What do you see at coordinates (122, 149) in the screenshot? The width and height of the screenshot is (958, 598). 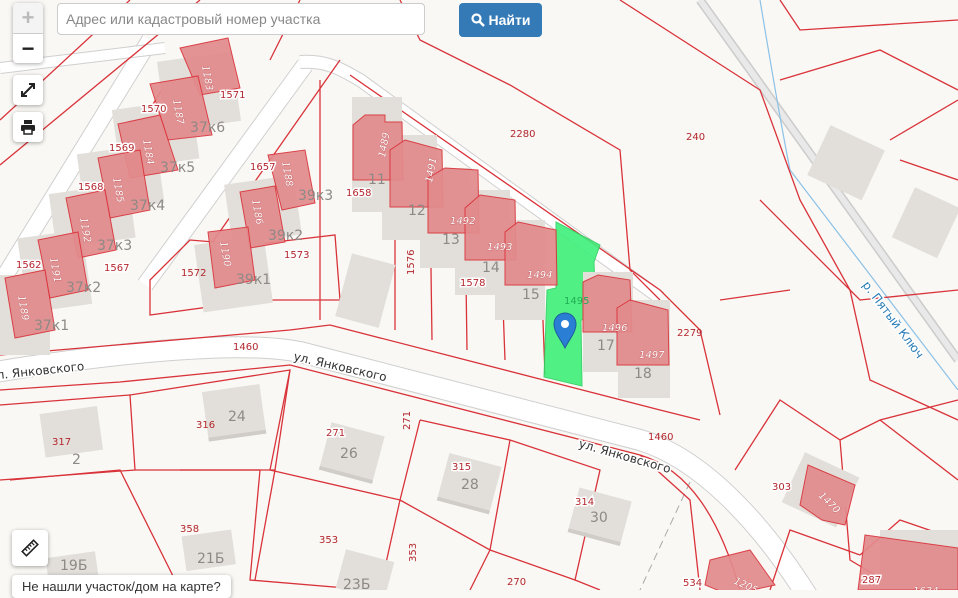 I see `parcel-label: 1569` at bounding box center [122, 149].